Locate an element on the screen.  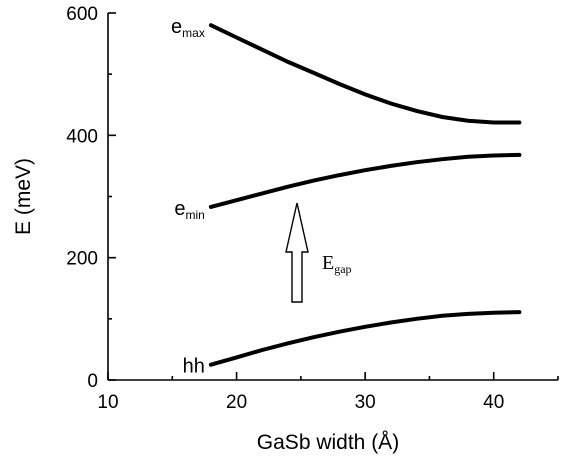
x-tick-label: 20 is located at coordinates (236, 402).